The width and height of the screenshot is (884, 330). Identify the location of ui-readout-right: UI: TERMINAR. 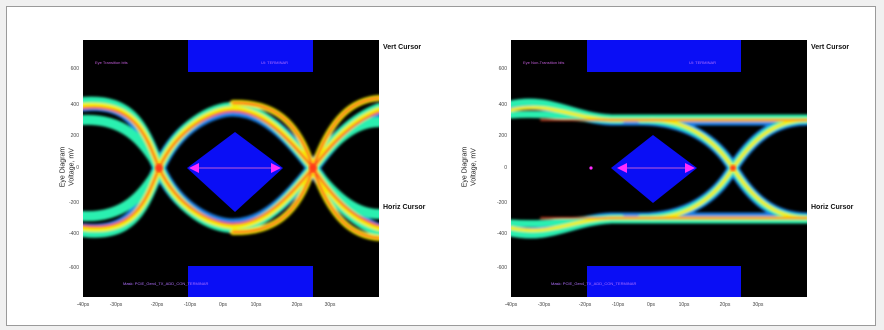
(703, 62).